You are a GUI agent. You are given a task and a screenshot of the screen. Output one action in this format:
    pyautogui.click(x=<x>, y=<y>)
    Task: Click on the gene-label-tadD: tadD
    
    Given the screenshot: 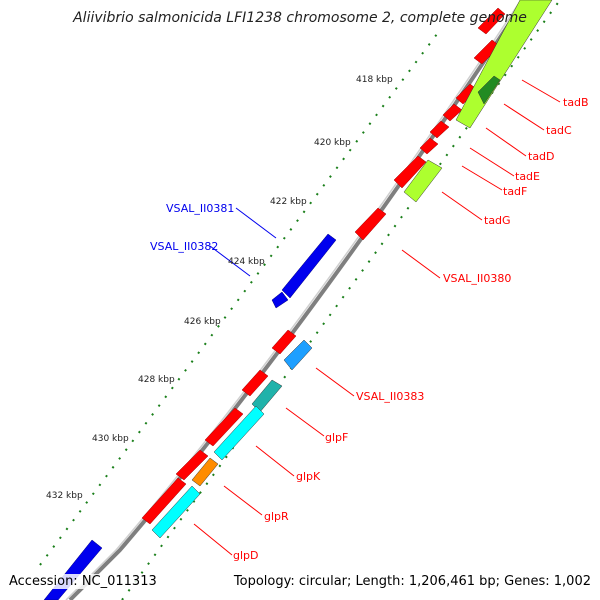 What is the action you would take?
    pyautogui.click(x=541, y=156)
    